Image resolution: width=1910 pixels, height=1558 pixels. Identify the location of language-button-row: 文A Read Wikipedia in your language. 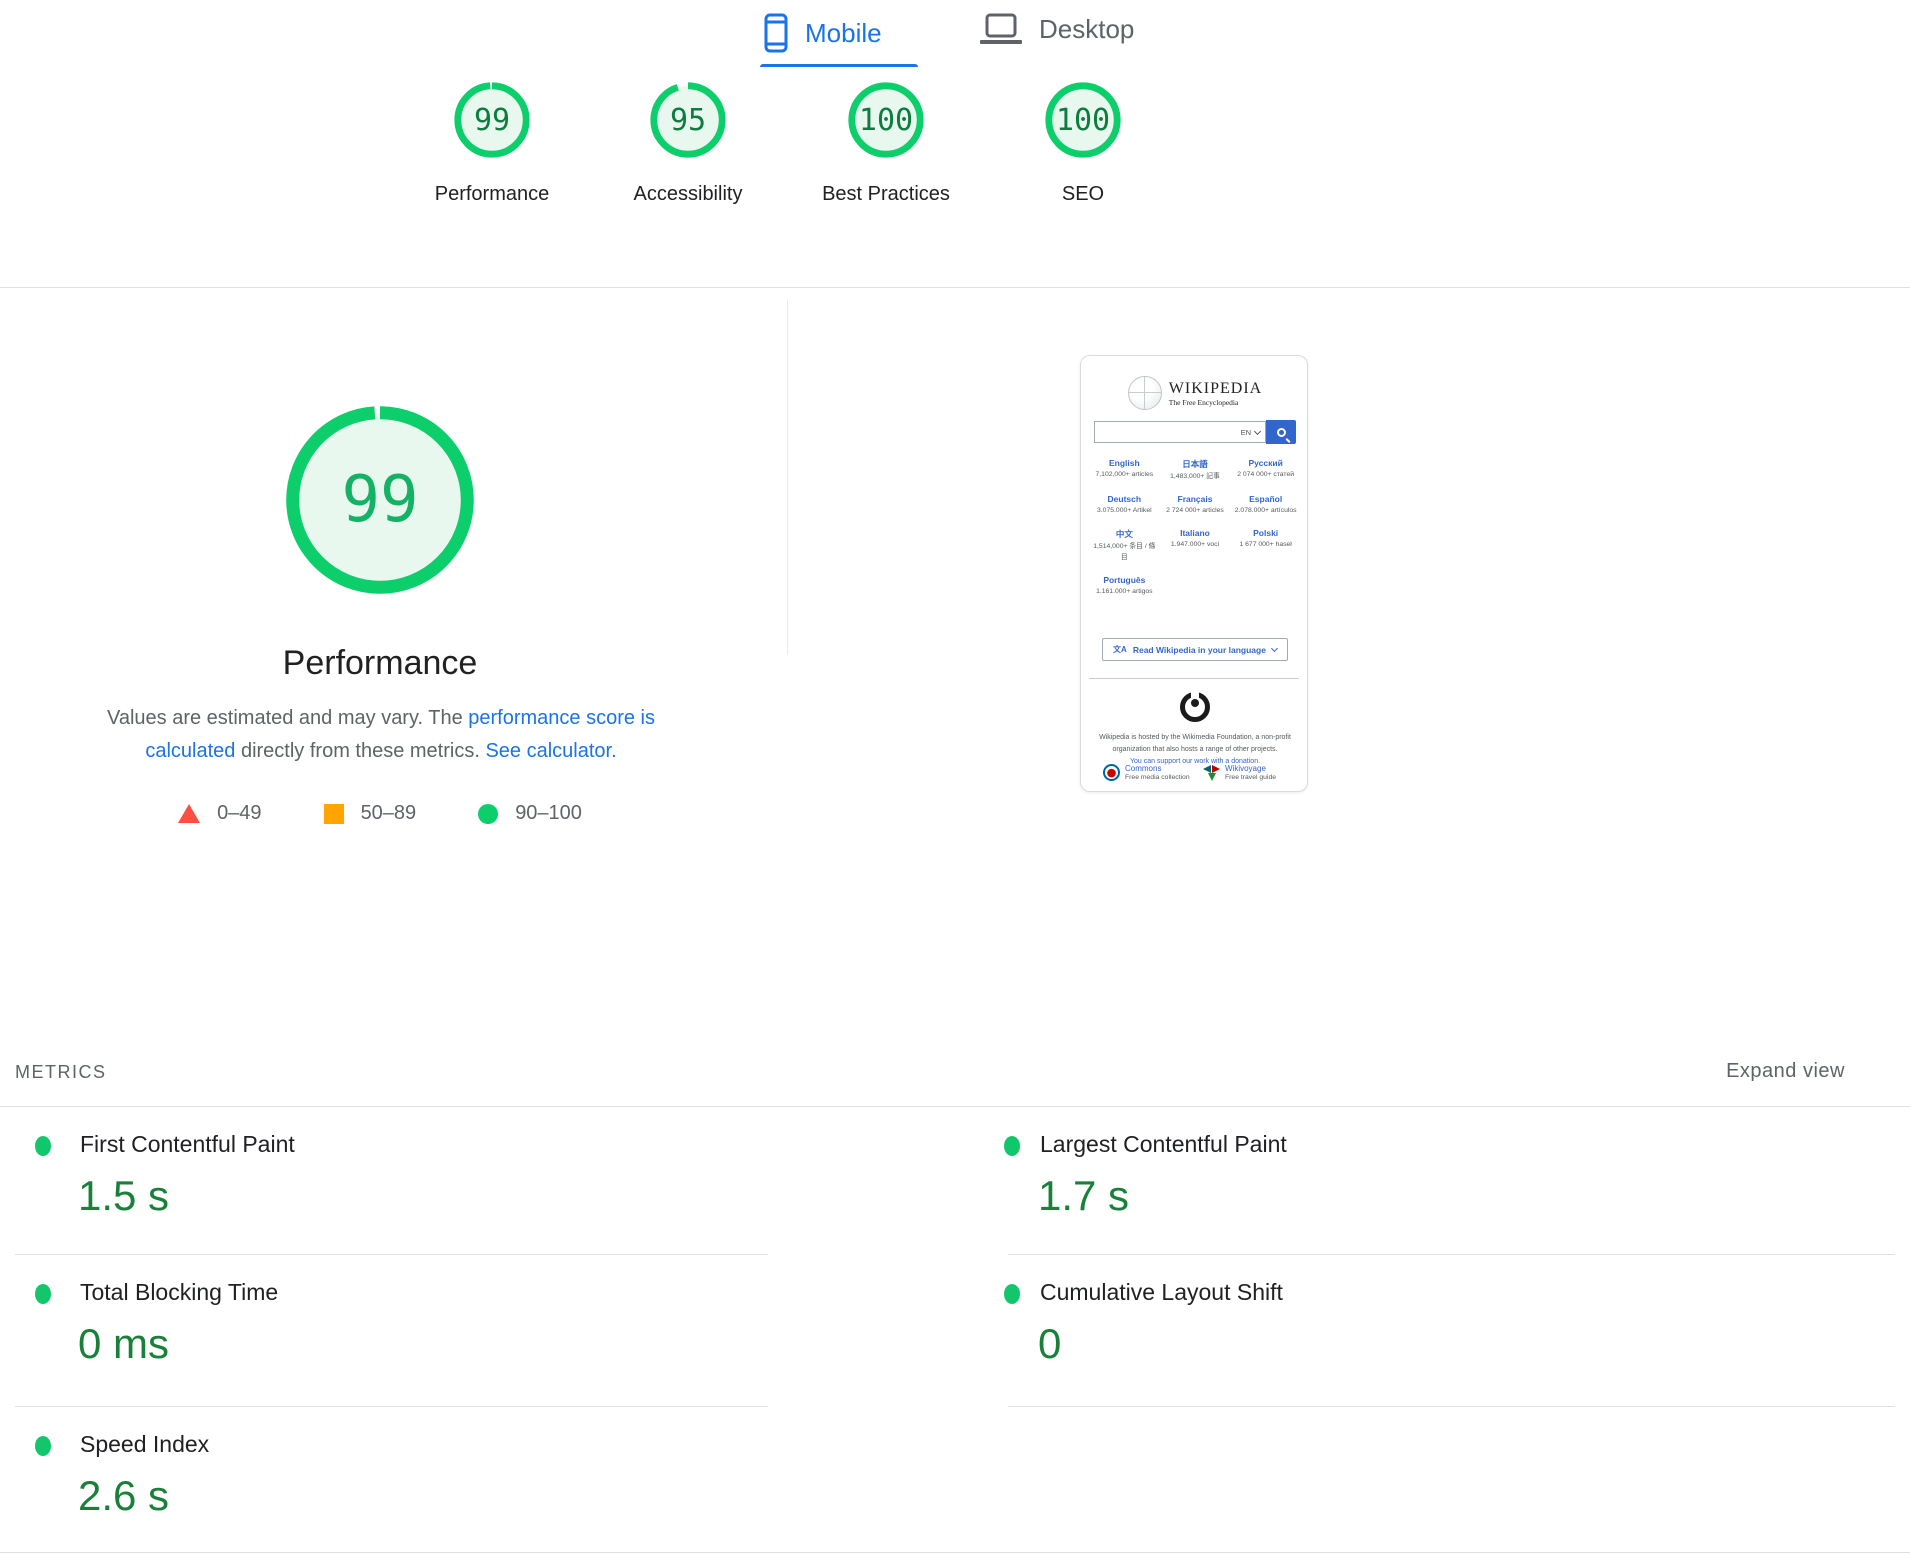
(1194, 649).